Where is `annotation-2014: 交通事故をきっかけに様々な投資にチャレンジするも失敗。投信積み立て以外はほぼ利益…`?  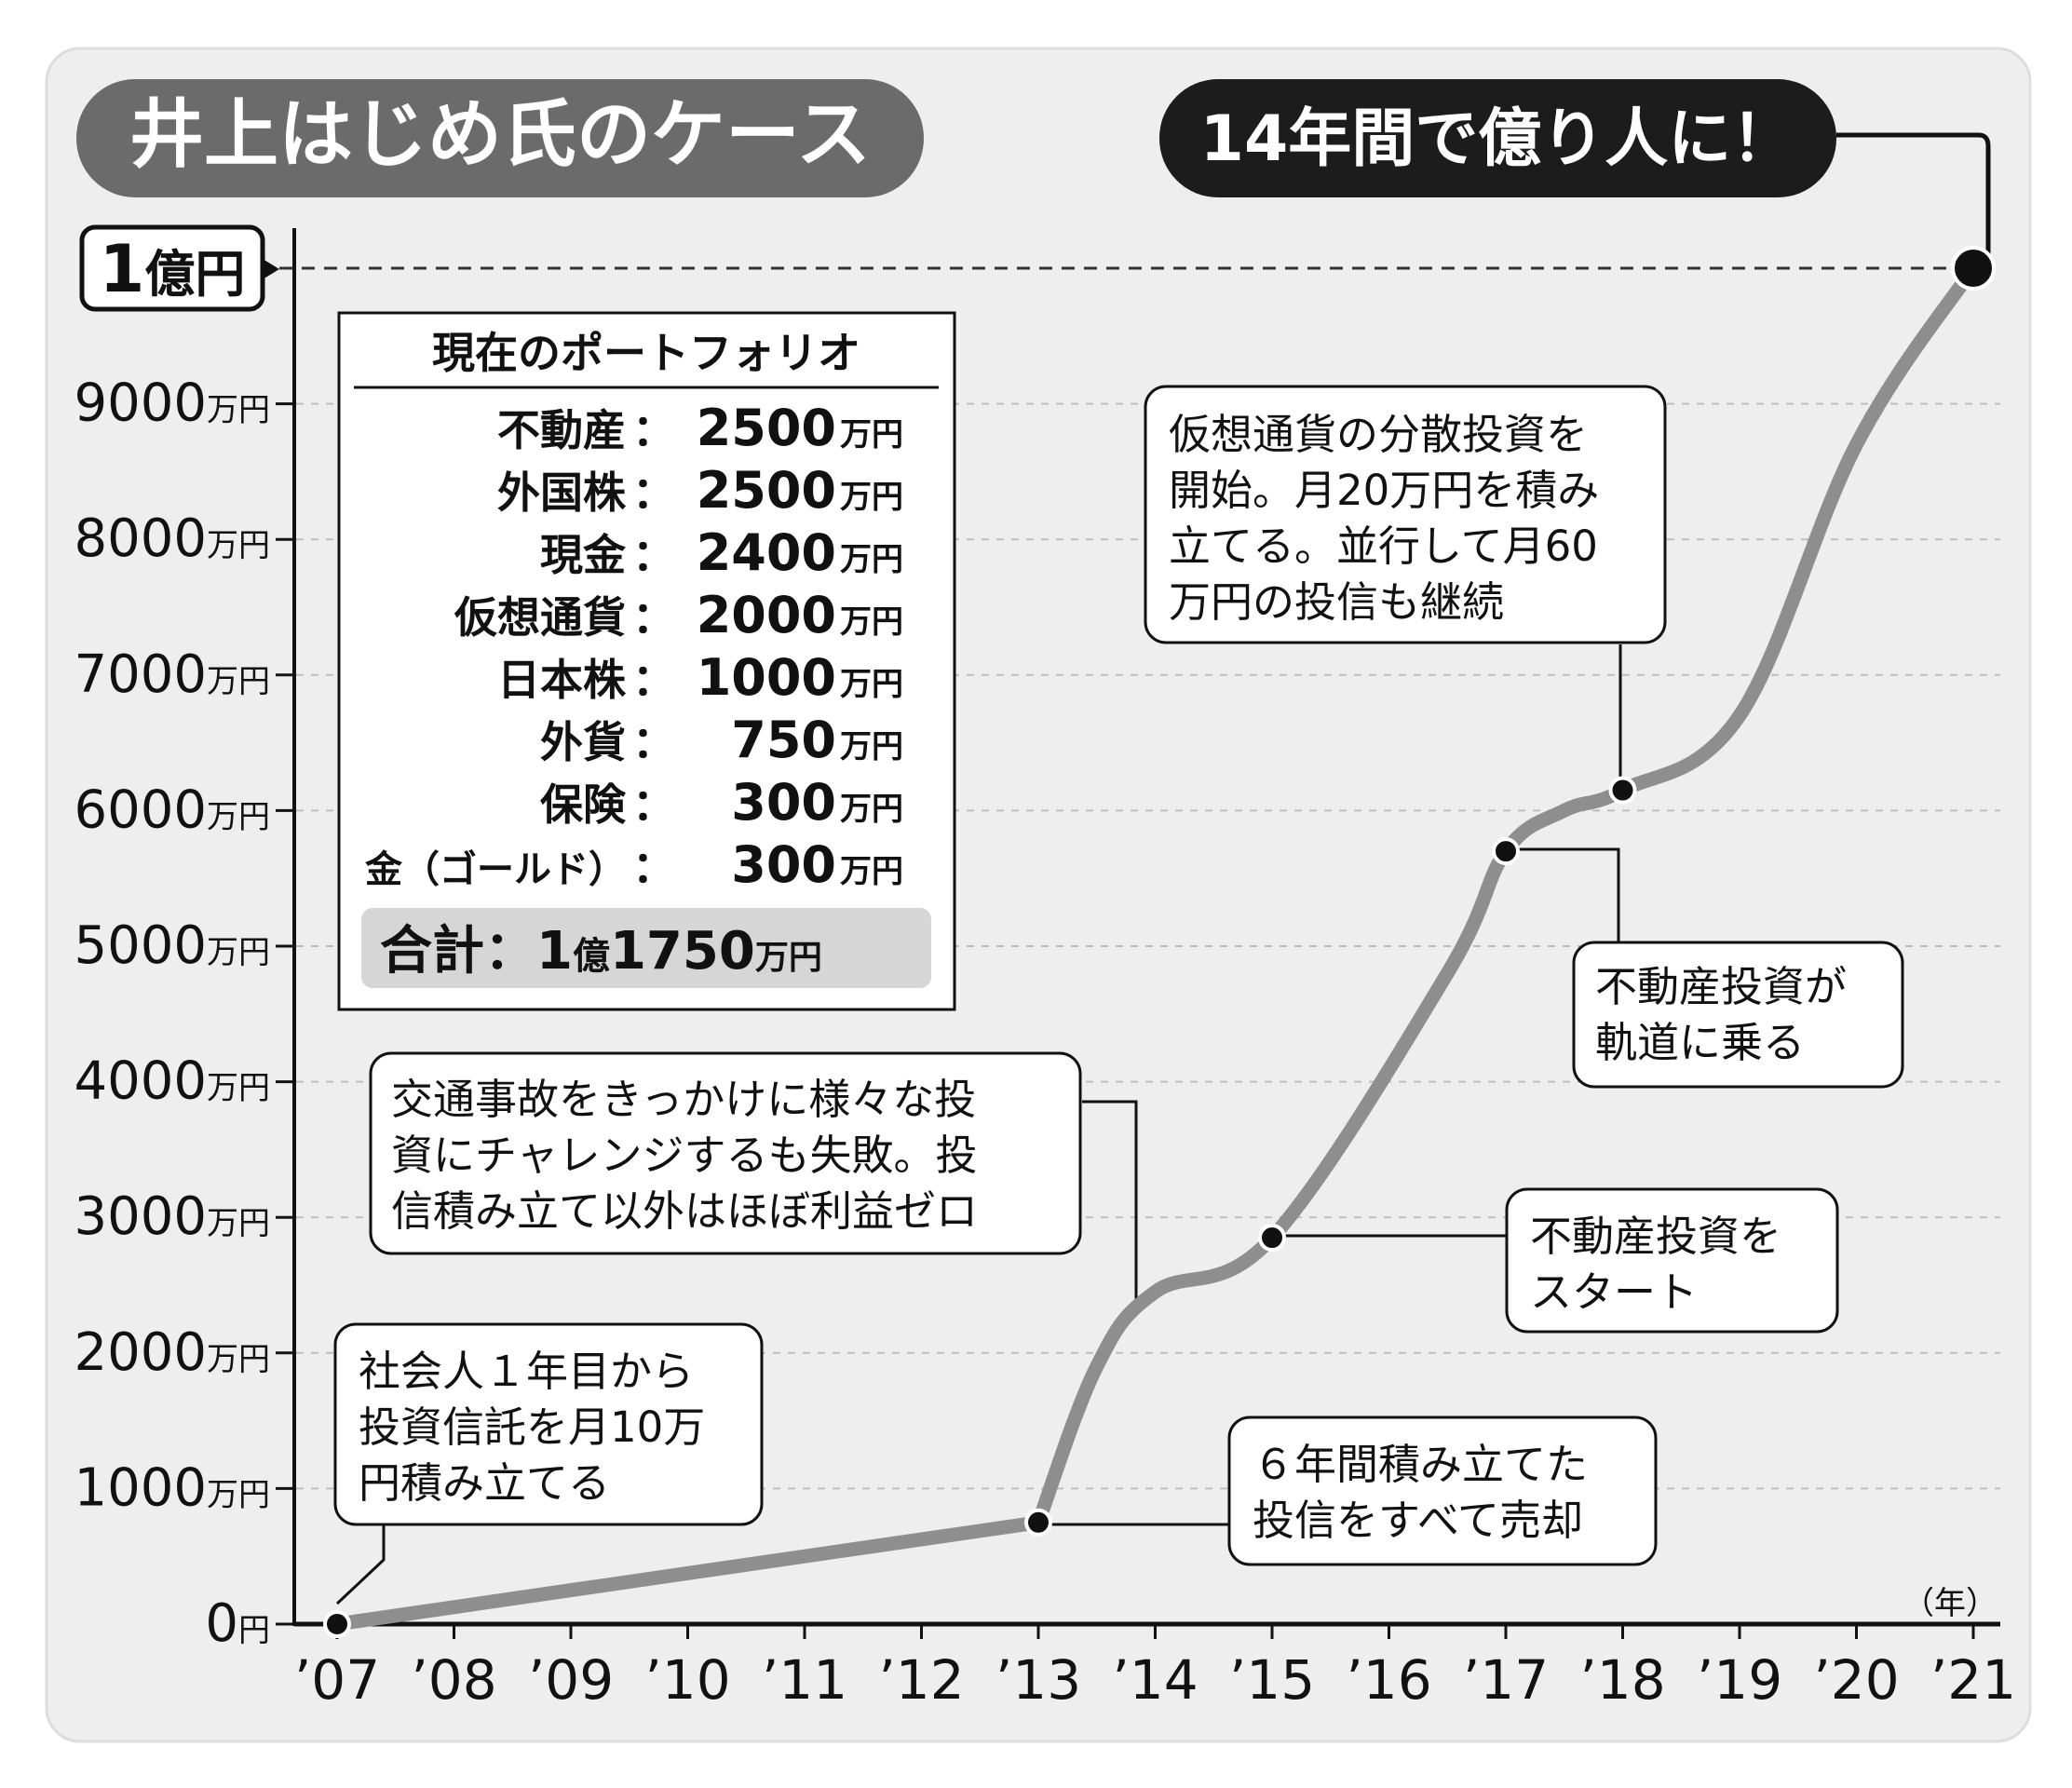 annotation-2014: 交通事故をきっかけに様々な投資にチャレンジするも失敗。投信積み立て以外はほぼ利益… is located at coordinates (725, 1153).